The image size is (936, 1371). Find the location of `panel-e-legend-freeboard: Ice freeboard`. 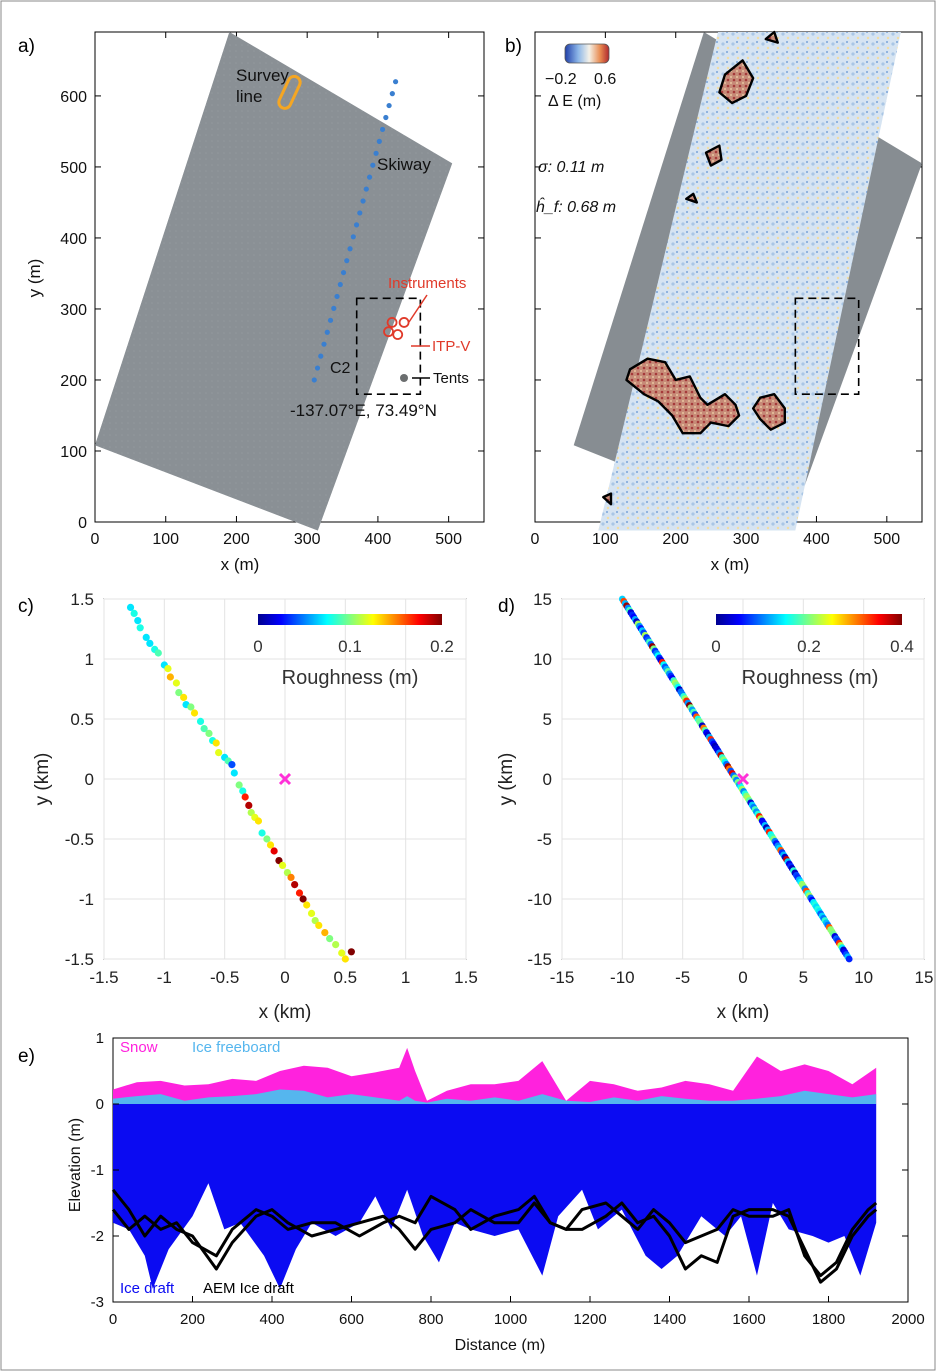

panel-e-legend-freeboard: Ice freeboard is located at coordinates (236, 1047).